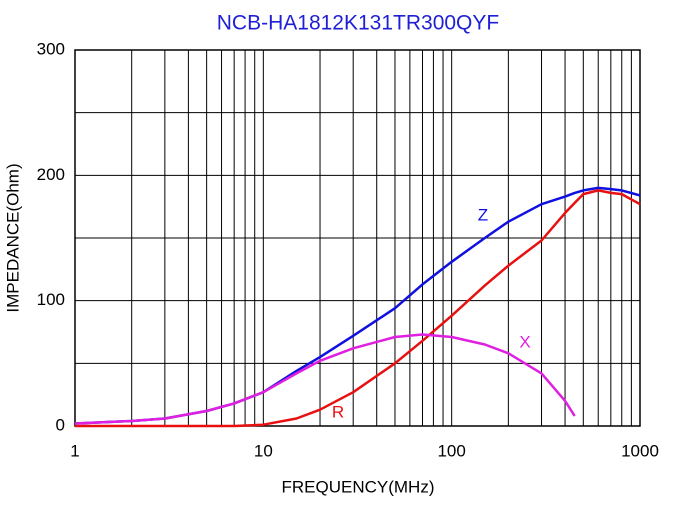  I want to click on series-line, so click(325, 379).